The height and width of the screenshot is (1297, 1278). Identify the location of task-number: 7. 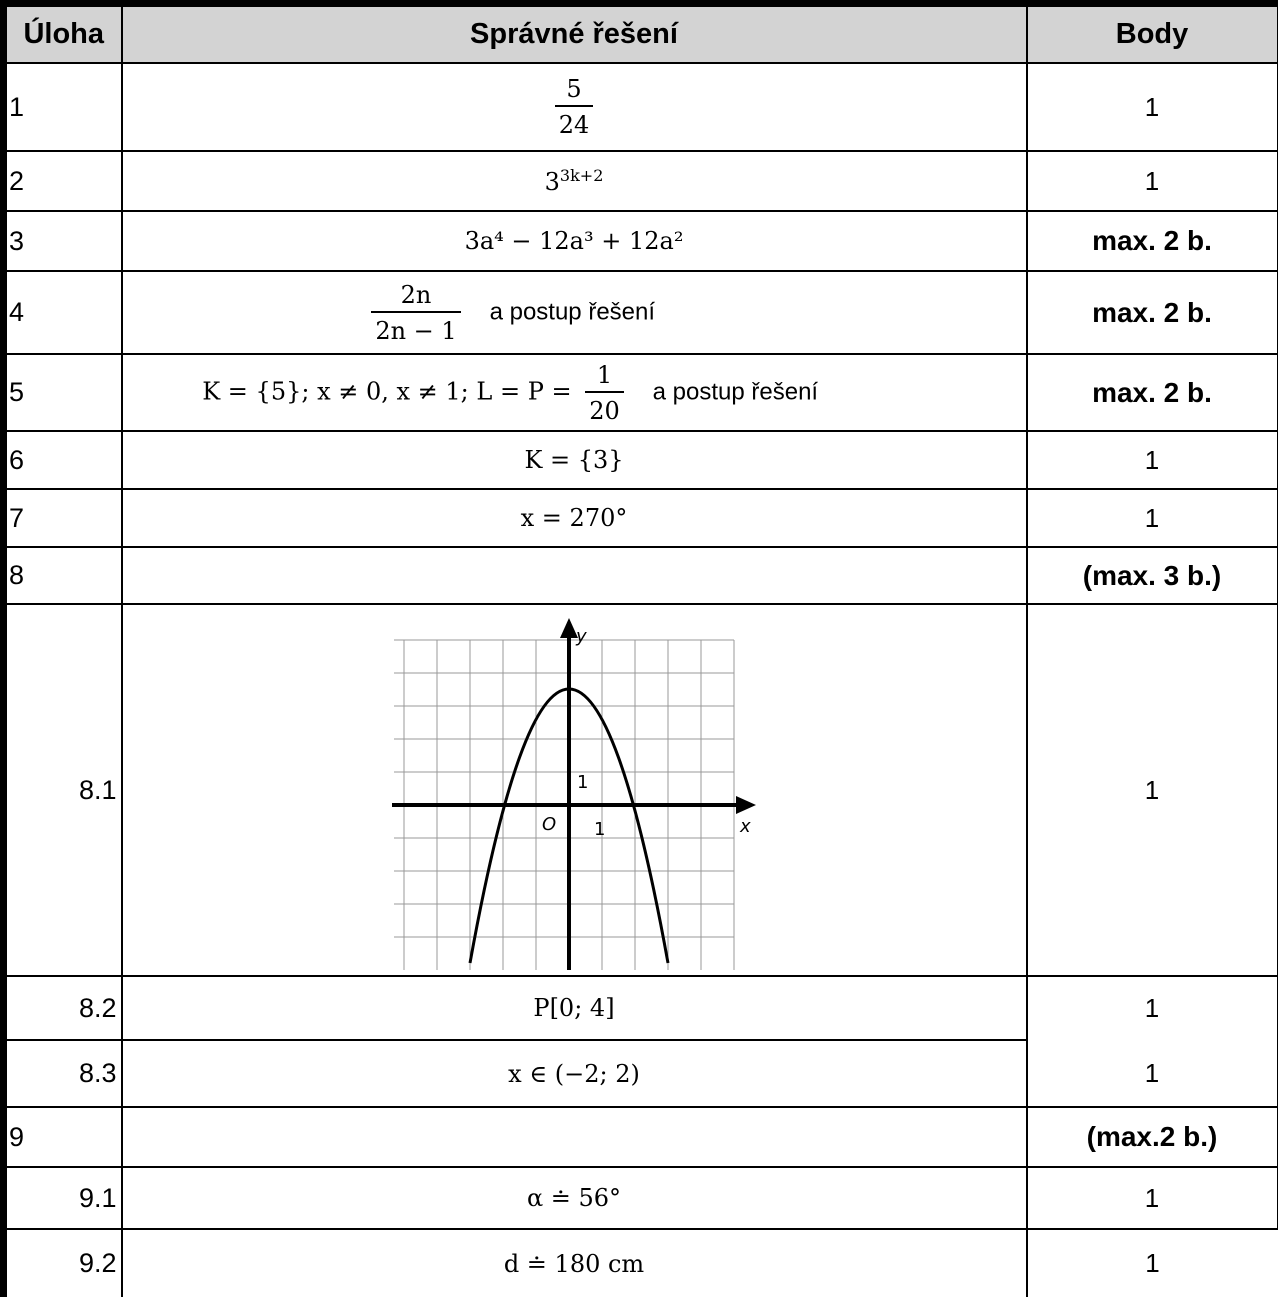
(61, 518).